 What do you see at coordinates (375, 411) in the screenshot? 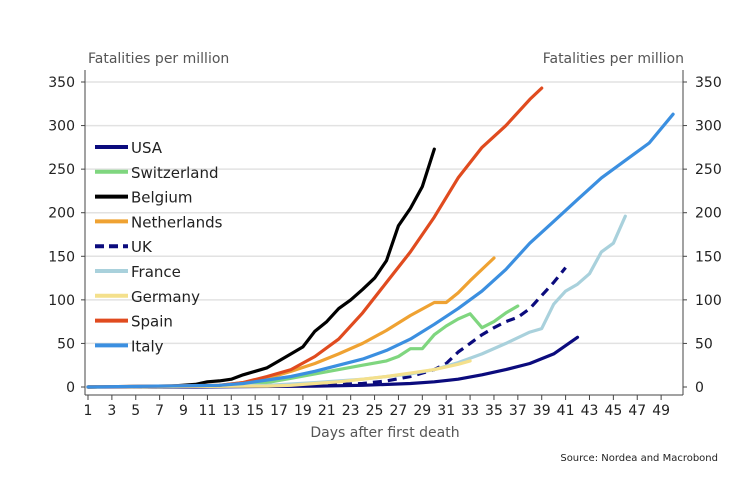
I see `x-tick-label: 25` at bounding box center [375, 411].